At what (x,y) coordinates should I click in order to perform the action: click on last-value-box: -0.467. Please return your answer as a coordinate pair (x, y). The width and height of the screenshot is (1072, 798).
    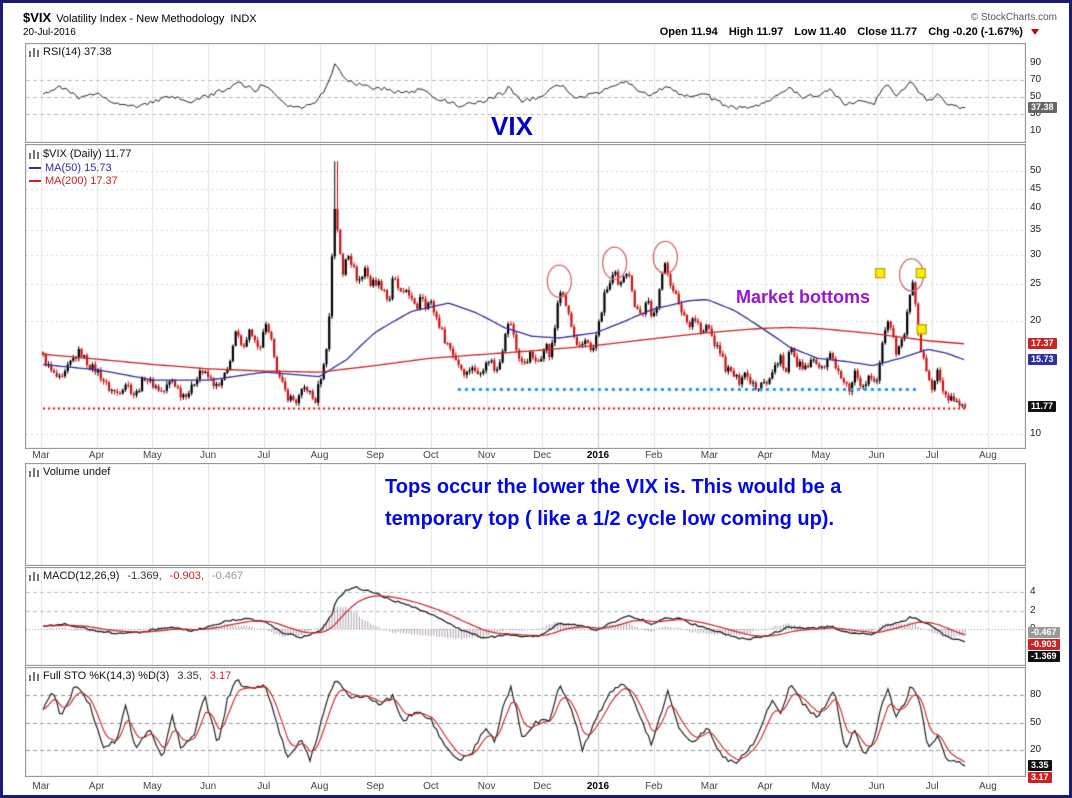
    Looking at the image, I should click on (1044, 633).